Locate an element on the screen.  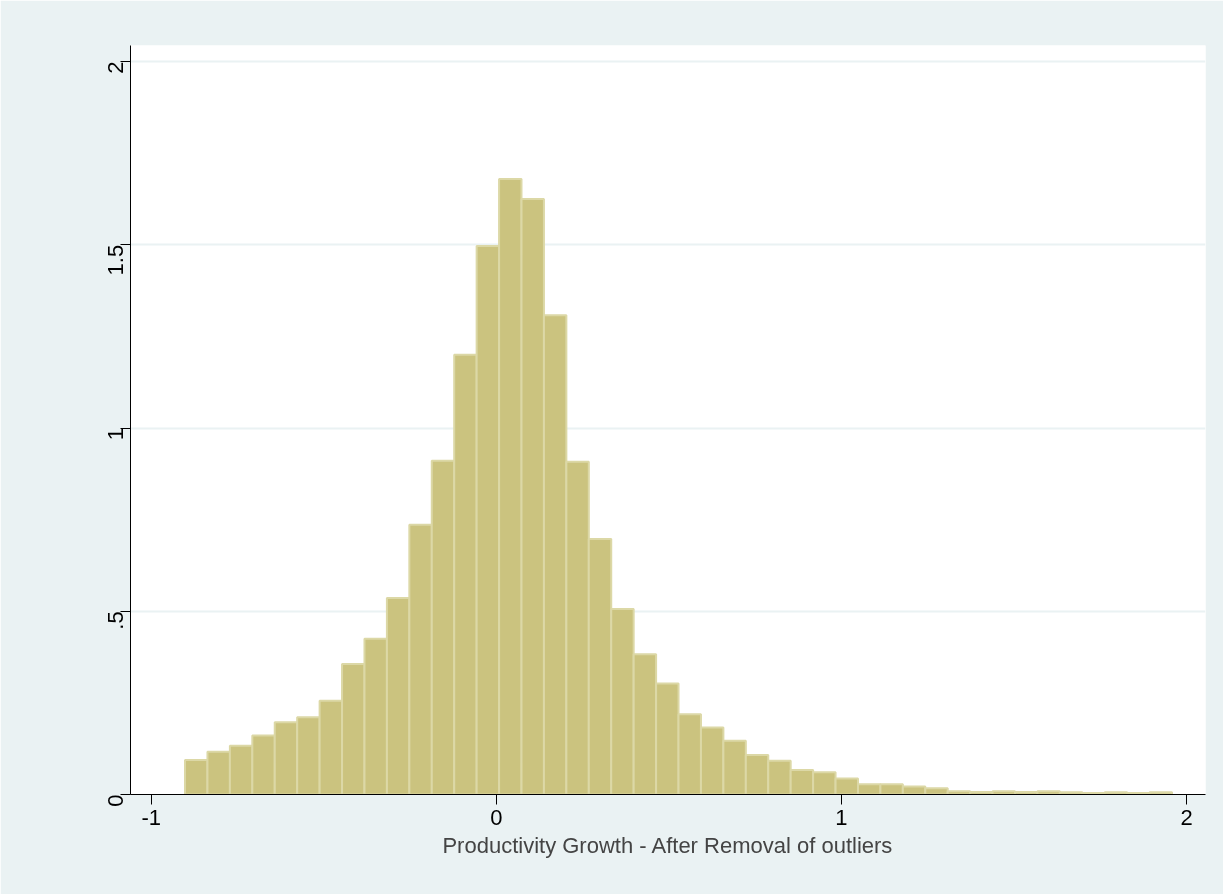
x-tick-label: 2 is located at coordinates (1186, 817).